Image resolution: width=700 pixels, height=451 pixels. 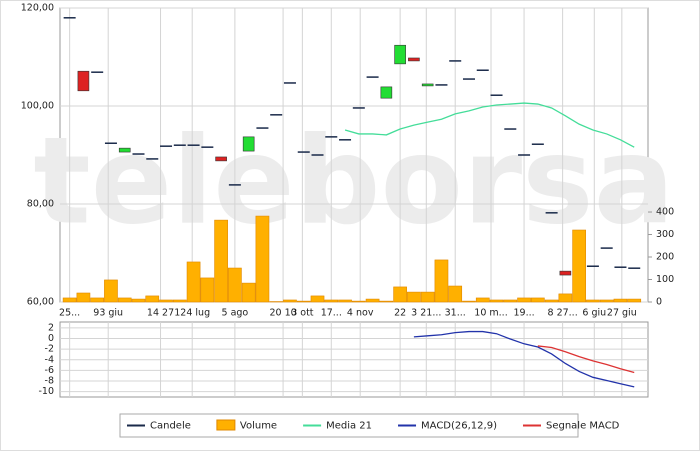 What do you see at coordinates (665, 234) in the screenshot?
I see `y2-tick-label: 300` at bounding box center [665, 234].